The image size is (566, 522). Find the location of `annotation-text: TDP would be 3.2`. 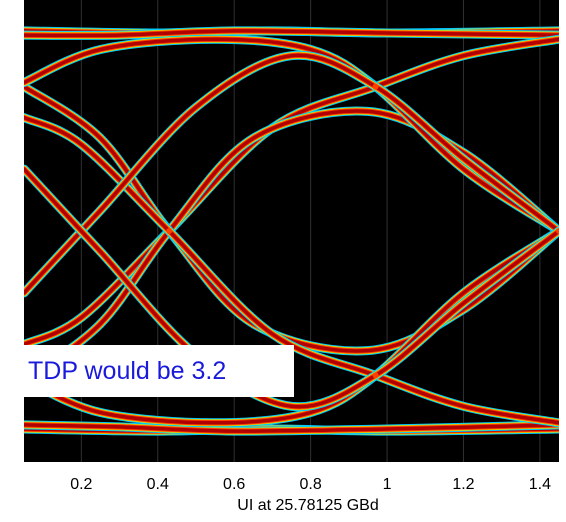

annotation-text: TDP would be 3.2 is located at coordinates (127, 370).